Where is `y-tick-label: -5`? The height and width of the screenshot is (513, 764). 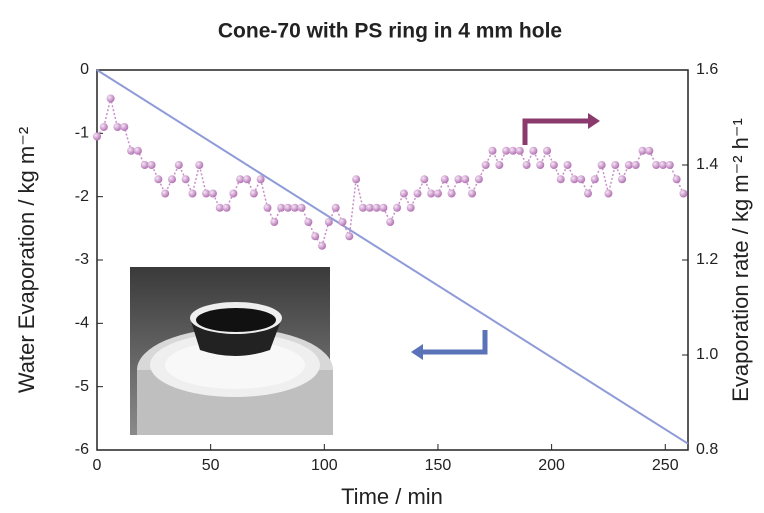
y-tick-label: -5 is located at coordinates (82, 386).